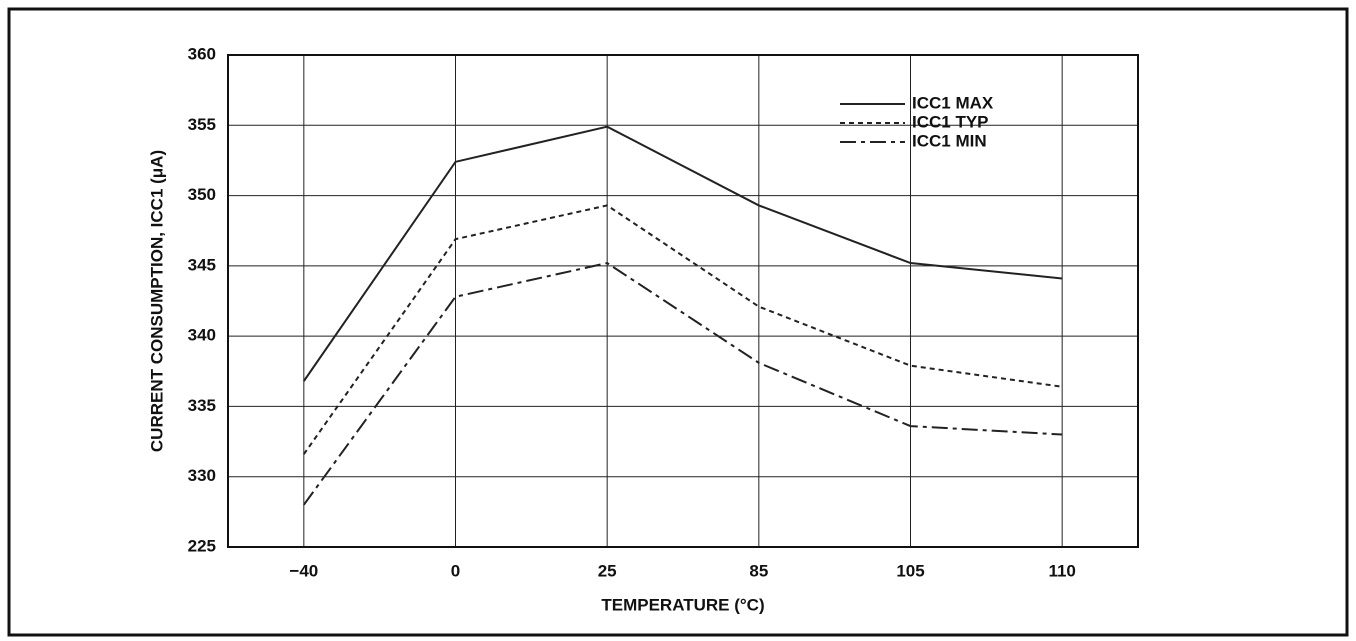 The image size is (1356, 641). Describe the element at coordinates (202, 264) in the screenshot. I see `y-tick-label: 345` at that location.